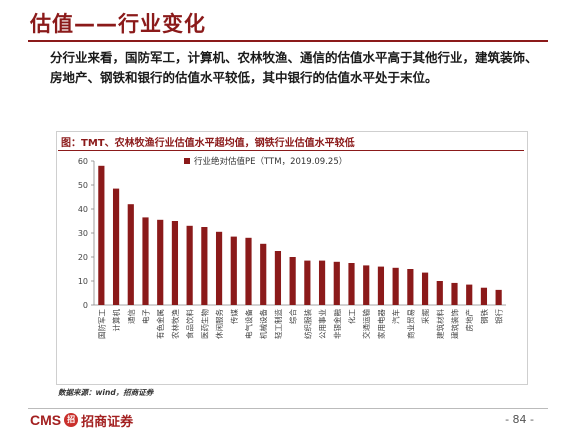  I want to click on company-logo: CMS 招 招商证券, so click(82, 420).